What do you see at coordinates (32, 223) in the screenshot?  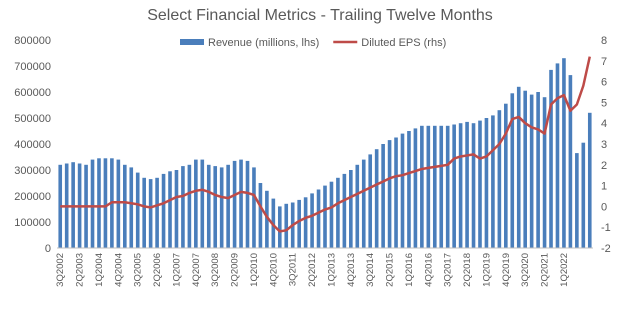 I see `y-tick-label: 100000` at bounding box center [32, 223].